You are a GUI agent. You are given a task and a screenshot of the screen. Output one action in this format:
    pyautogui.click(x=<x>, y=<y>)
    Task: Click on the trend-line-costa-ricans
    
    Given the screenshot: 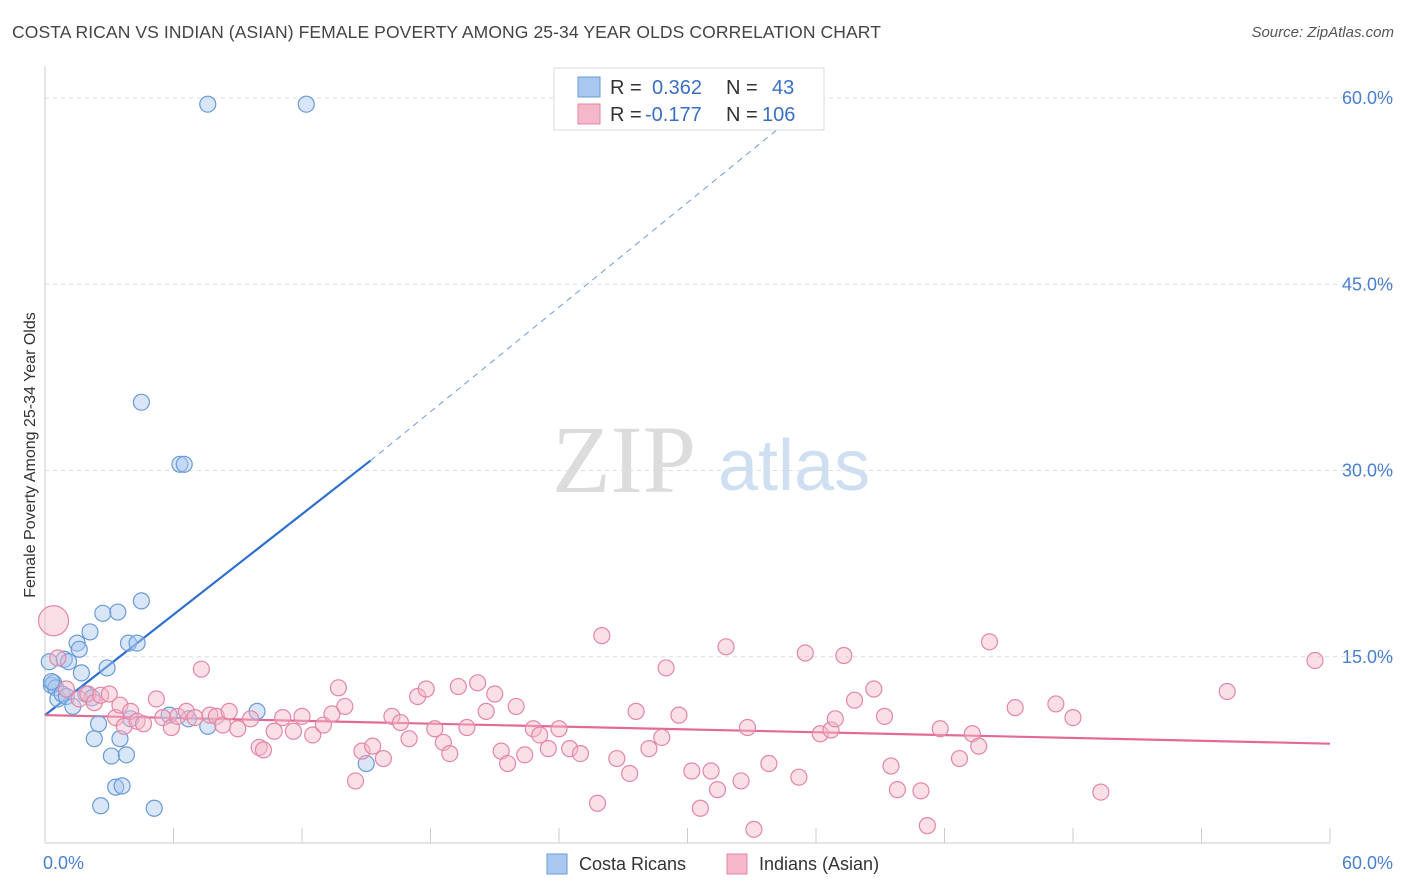 What is the action you would take?
    pyautogui.click(x=208, y=587)
    